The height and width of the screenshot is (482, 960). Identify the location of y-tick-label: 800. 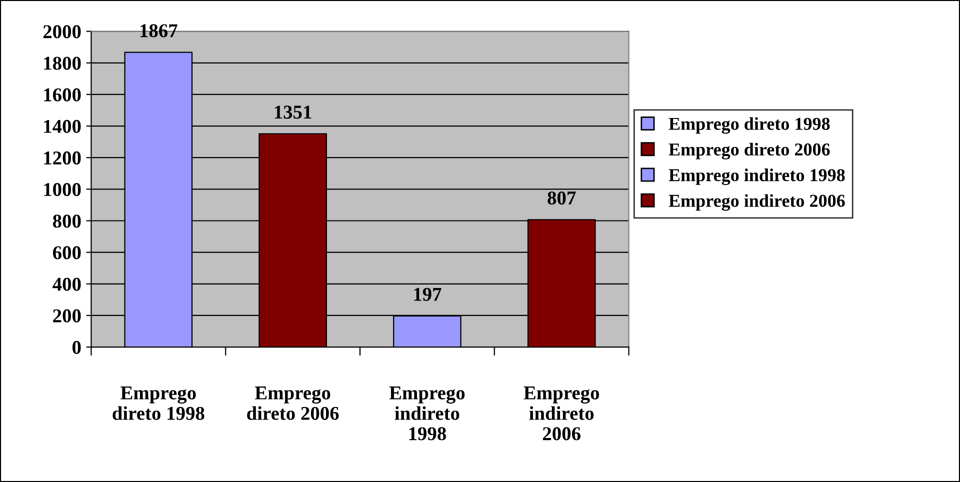
(66, 221).